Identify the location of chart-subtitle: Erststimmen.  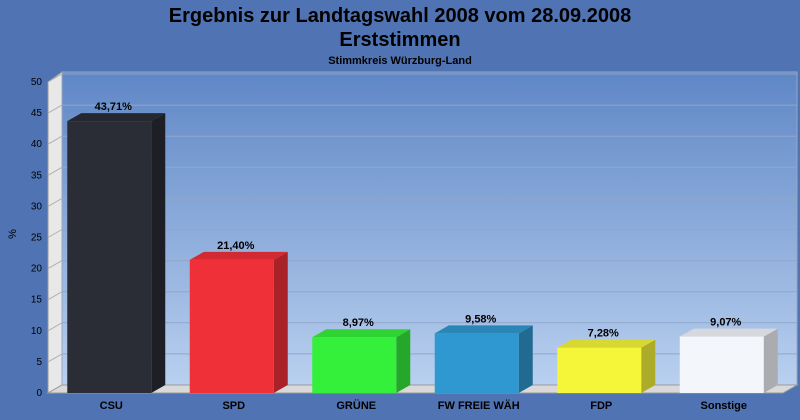
(400, 40).